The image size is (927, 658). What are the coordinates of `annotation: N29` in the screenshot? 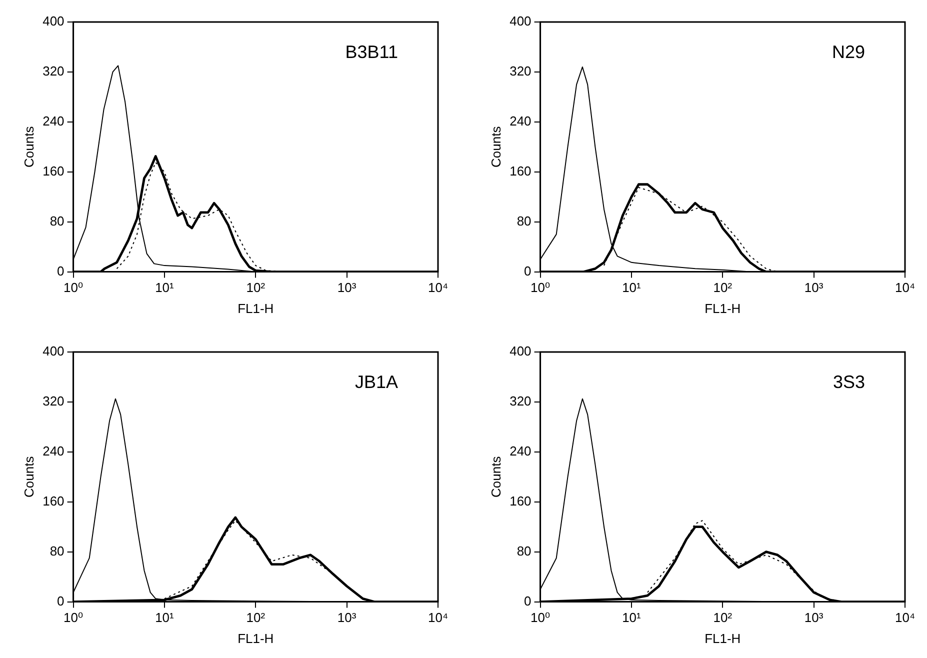 It's located at (848, 52).